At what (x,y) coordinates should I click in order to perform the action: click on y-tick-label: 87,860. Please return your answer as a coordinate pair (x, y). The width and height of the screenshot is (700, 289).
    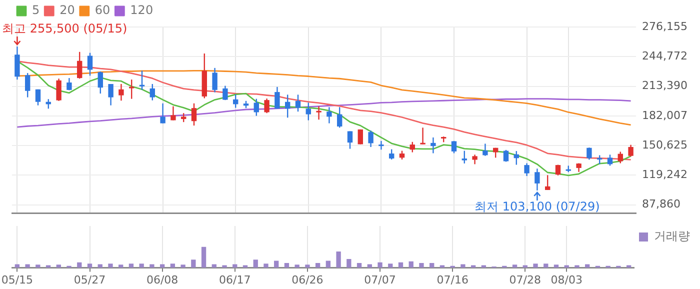
    Looking at the image, I should click on (661, 204).